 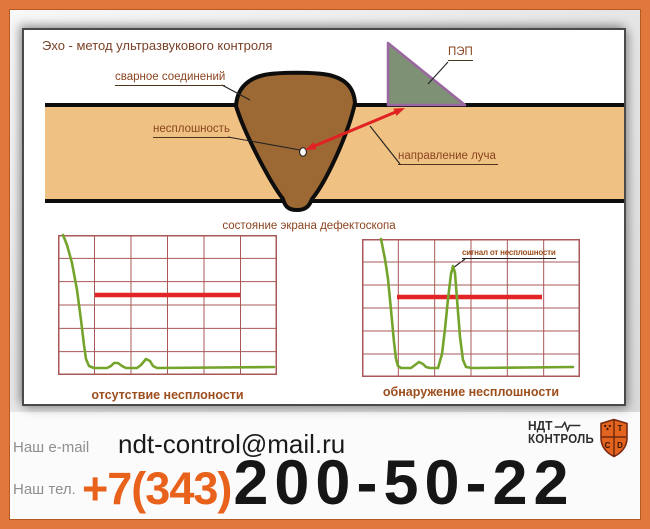 What do you see at coordinates (191, 130) in the screenshot?
I see `defect-label: несплошность` at bounding box center [191, 130].